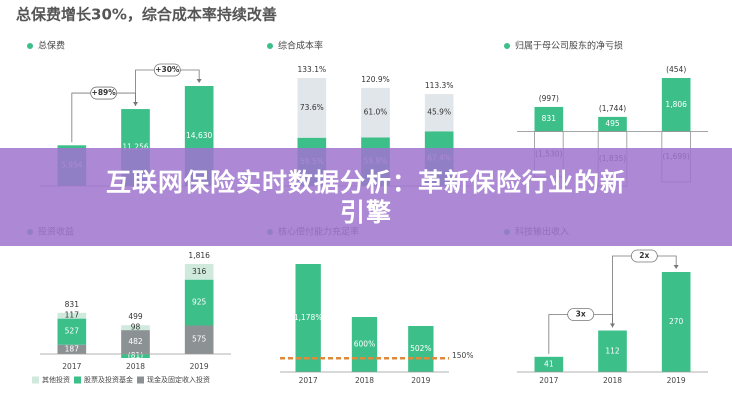 Image resolution: width=732 pixels, height=400 pixels. I want to click on total-label: (454), so click(676, 69).